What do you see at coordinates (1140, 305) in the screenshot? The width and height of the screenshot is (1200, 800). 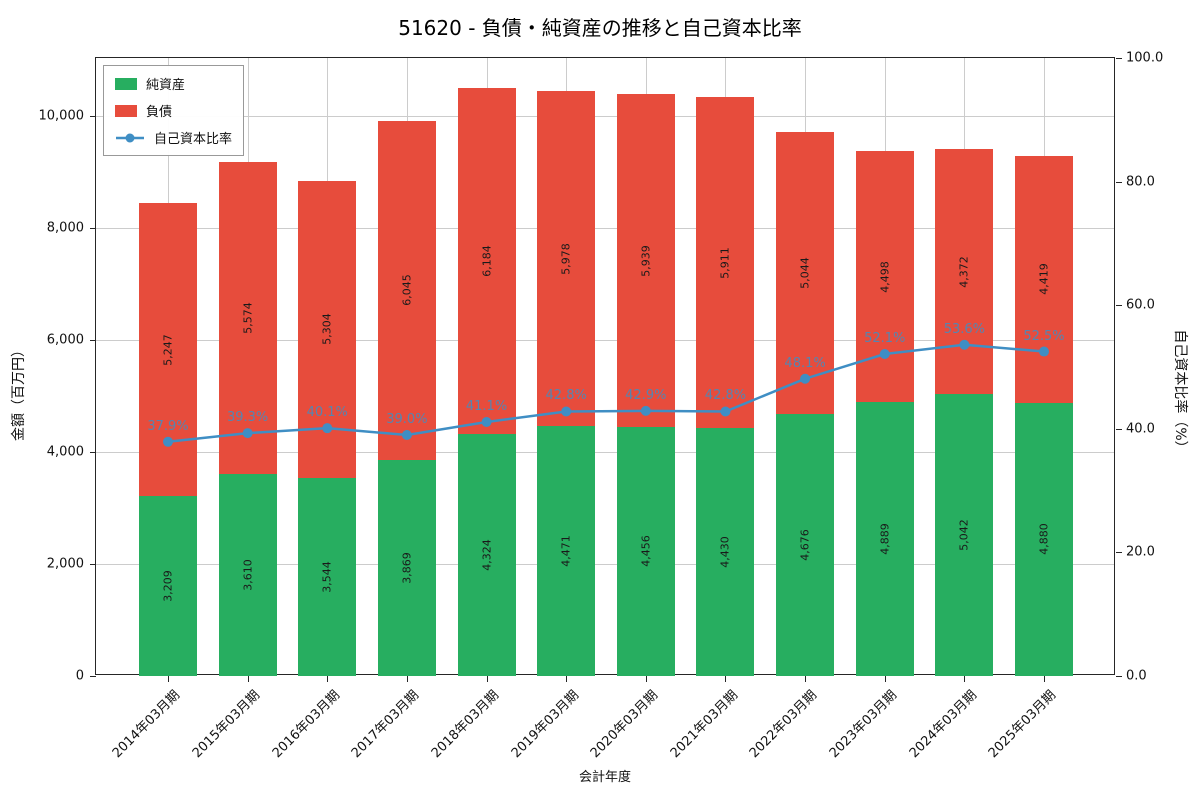 I see `y-axis-tick-label-right: 60.0` at bounding box center [1140, 305].